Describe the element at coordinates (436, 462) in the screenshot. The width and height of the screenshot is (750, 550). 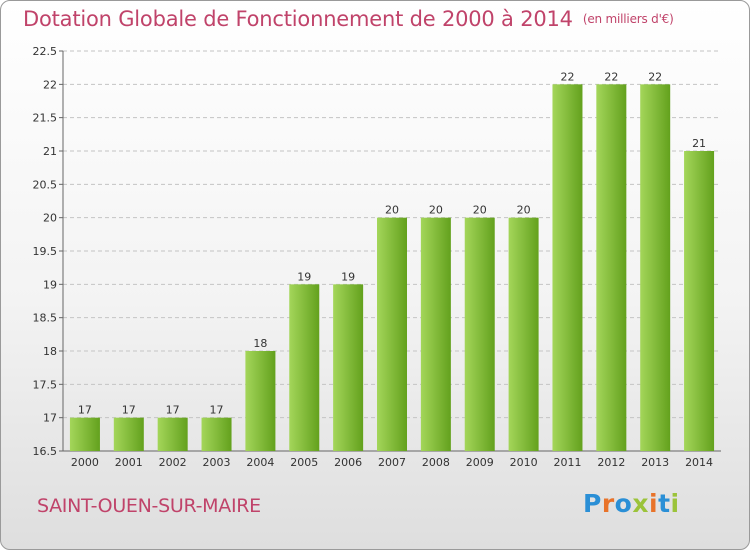
I see `x-tick-label: 2008` at that location.